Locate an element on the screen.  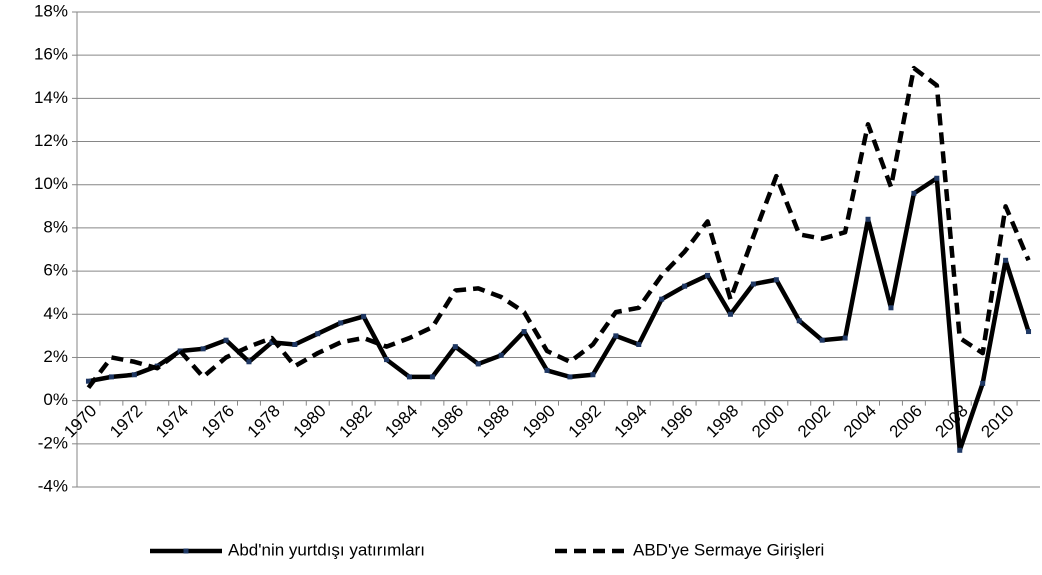
y-tick-label: 2% is located at coordinates (55, 356).